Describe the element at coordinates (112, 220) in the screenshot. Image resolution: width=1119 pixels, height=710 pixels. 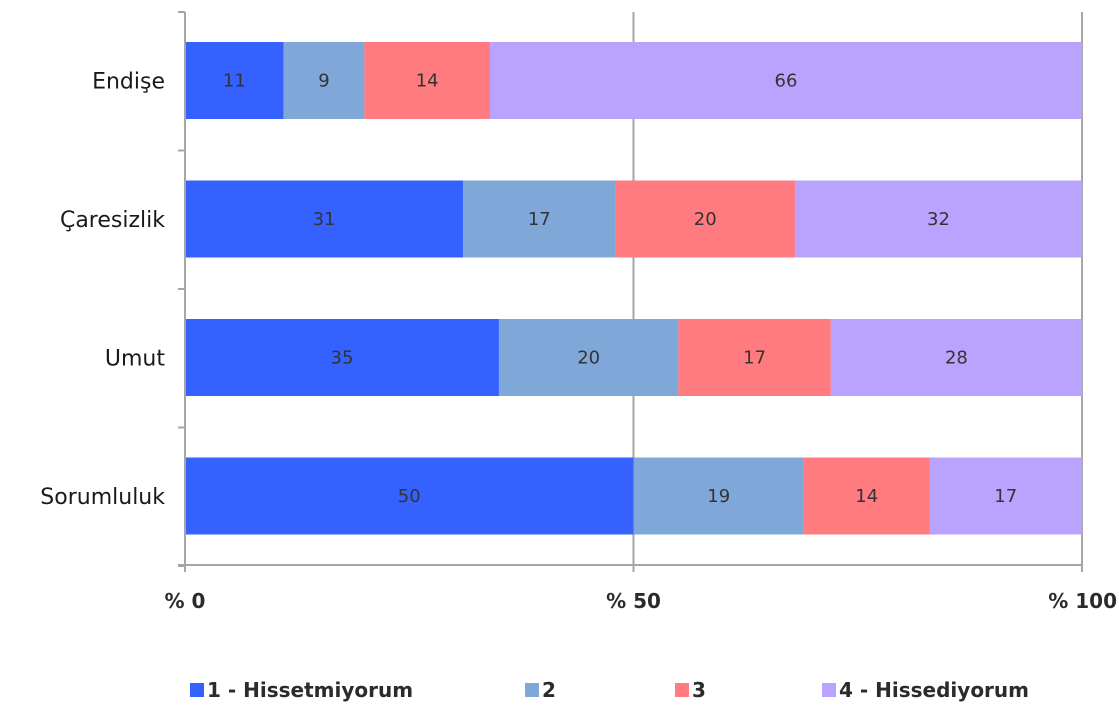
I see `category-label-1: Çaresizlik` at that location.